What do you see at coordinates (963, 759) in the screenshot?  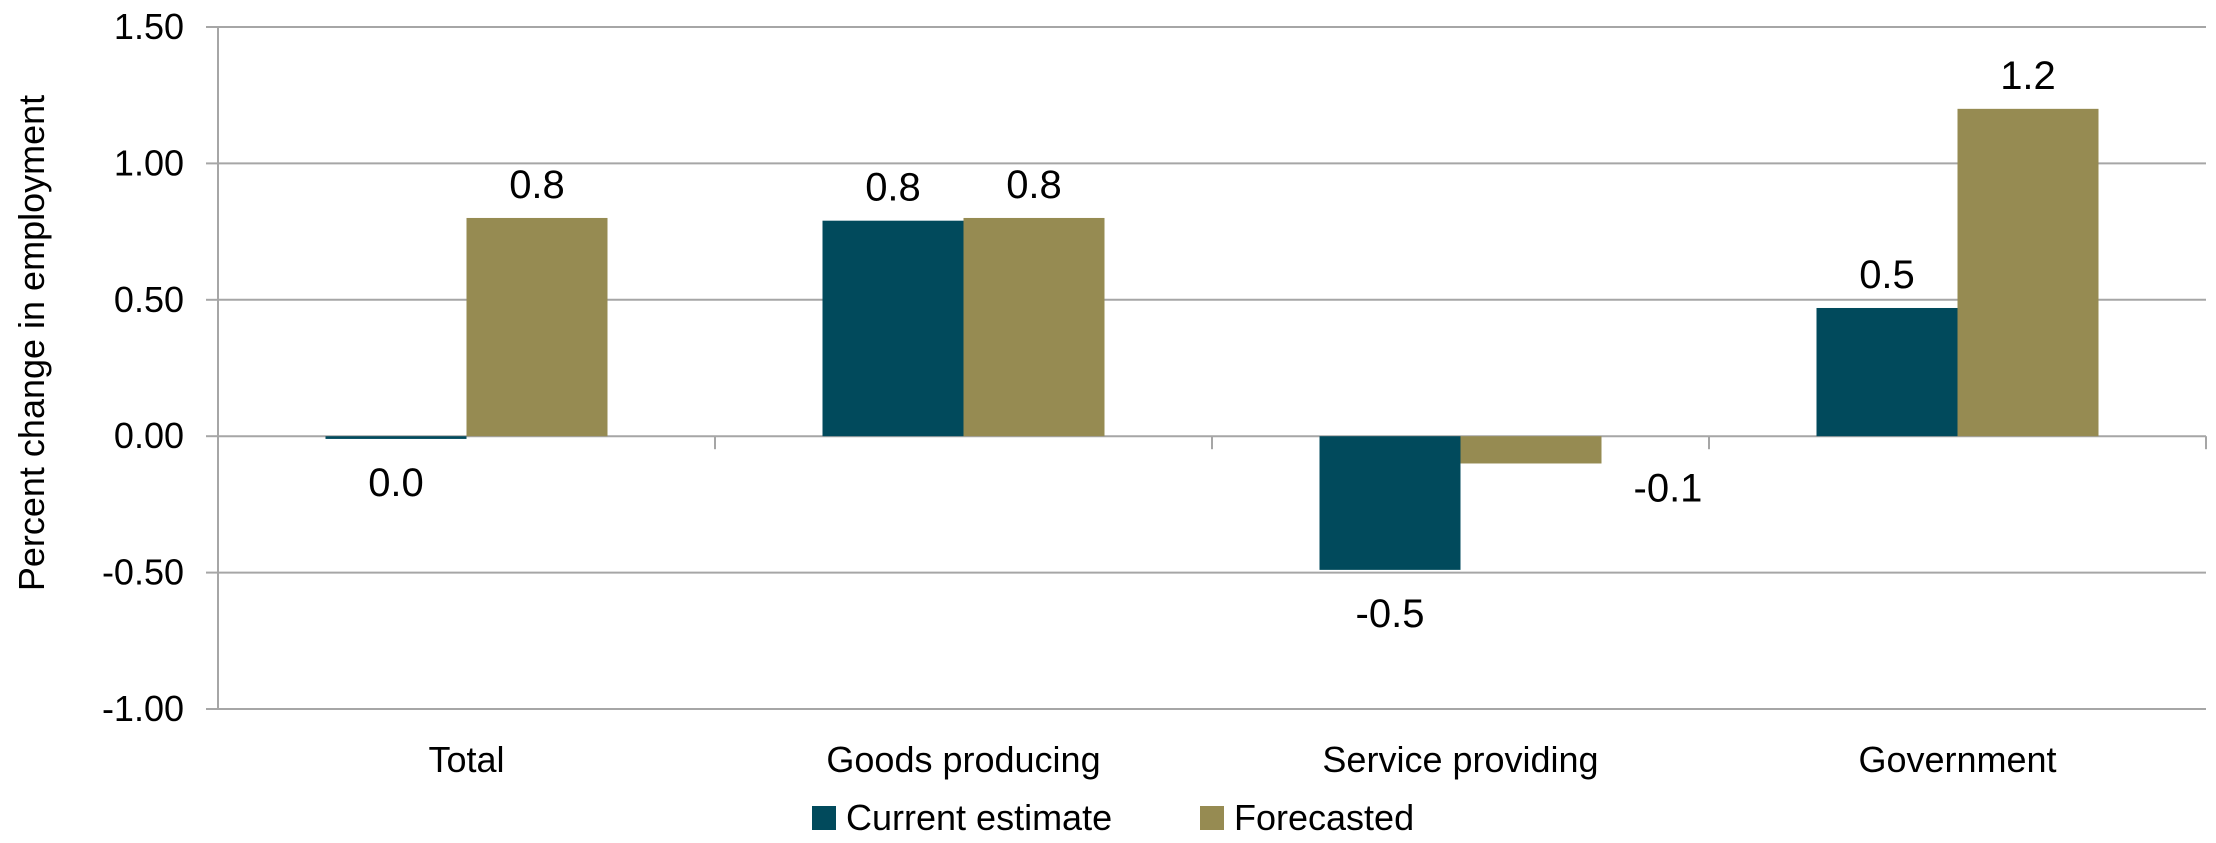 I see `x-tick-label: Goods producing` at bounding box center [963, 759].